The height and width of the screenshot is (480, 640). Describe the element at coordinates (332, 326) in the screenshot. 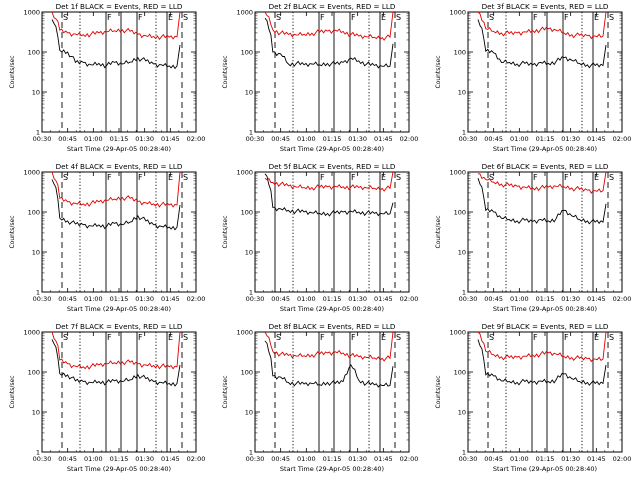

I see `chart-title: Det 8f BLACK = Events, RED = LLD` at that location.